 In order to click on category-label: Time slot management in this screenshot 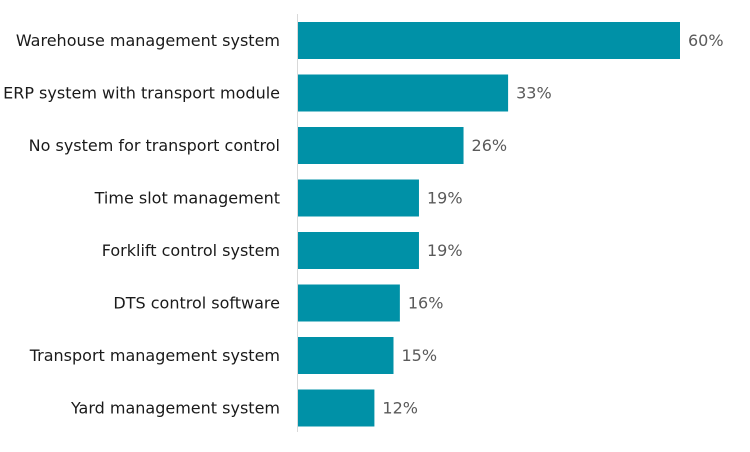, I will do `click(187, 198)`.